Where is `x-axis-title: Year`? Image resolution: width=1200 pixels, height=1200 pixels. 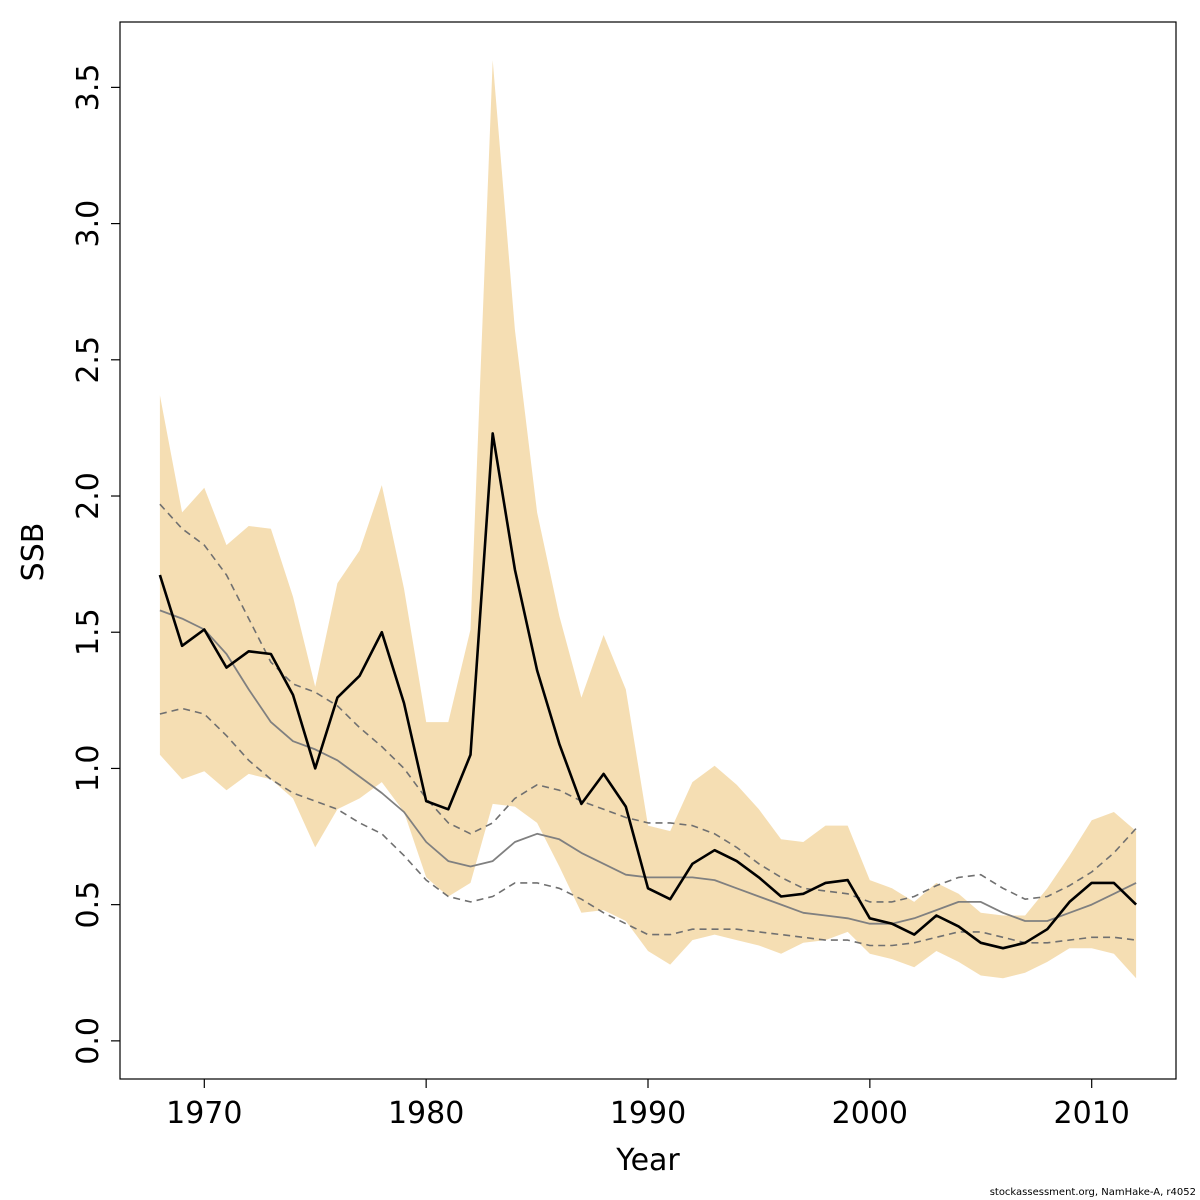 x-axis-title: Year is located at coordinates (647, 1160).